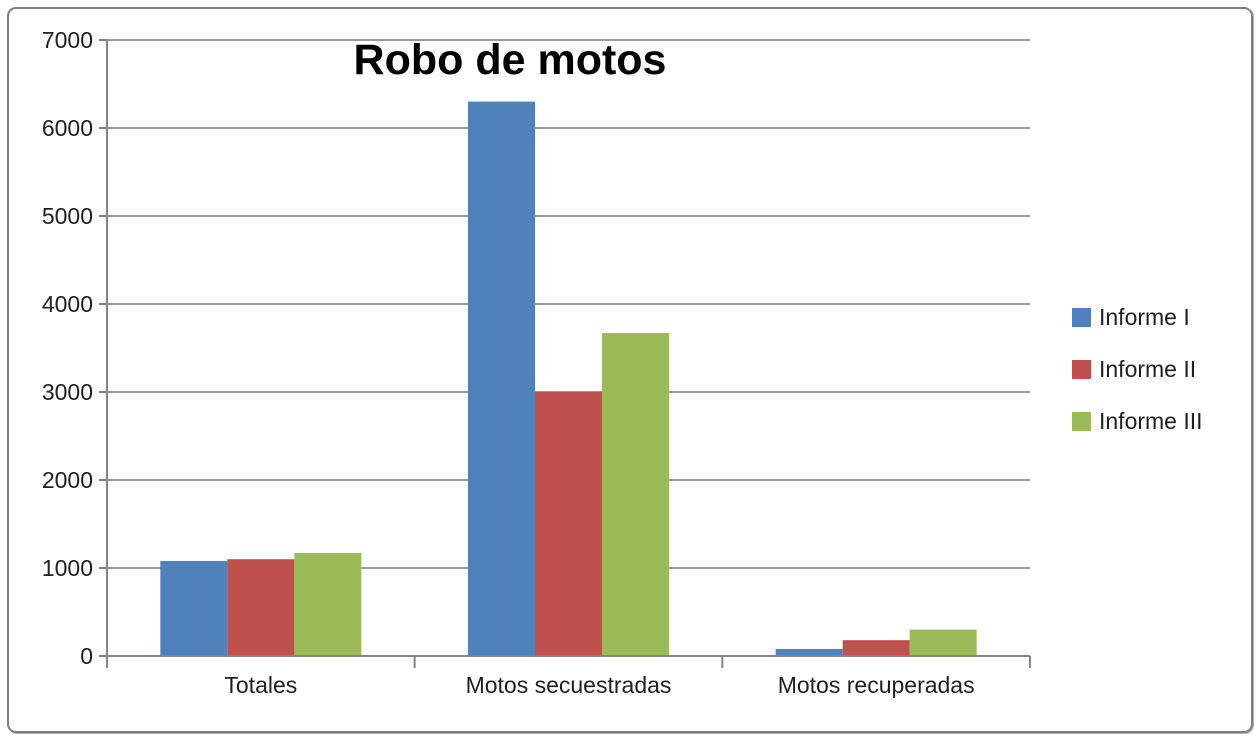 Image resolution: width=1260 pixels, height=740 pixels. I want to click on legend-swatch-informe-iii, so click(1081, 421).